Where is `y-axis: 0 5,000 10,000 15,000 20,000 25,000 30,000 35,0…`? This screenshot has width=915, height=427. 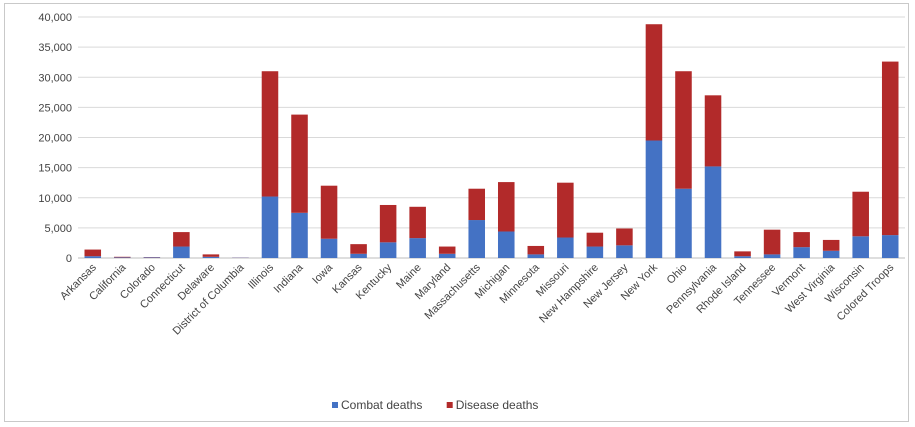 y-axis: 0 5,000 10,000 15,000 20,000 25,000 30,000 35,0… is located at coordinates (55, 138).